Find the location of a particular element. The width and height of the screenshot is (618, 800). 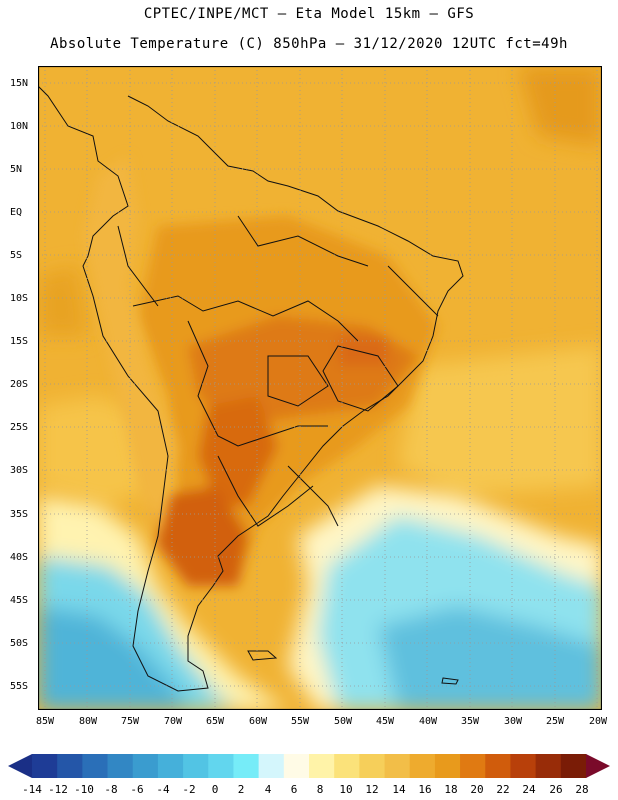

field-colder-atlantic is located at coordinates (490, 658).